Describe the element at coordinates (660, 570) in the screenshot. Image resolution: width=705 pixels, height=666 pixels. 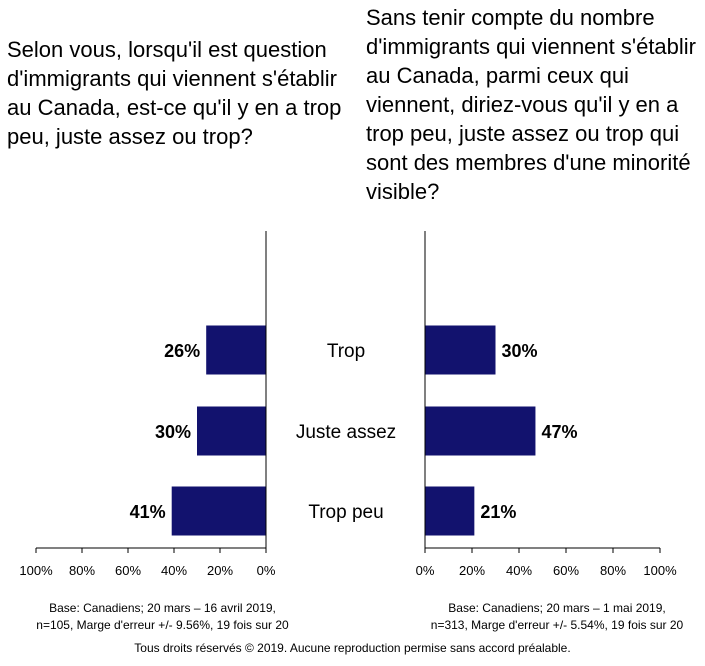
I see `right-tick-label-5: 100%` at that location.